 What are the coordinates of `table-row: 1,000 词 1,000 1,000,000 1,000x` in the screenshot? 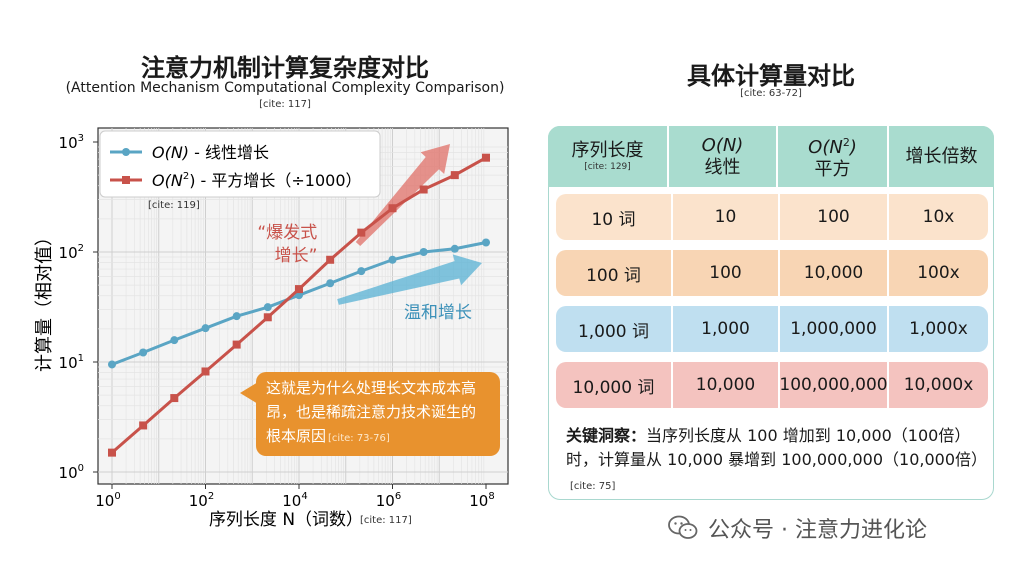 It's located at (772, 329).